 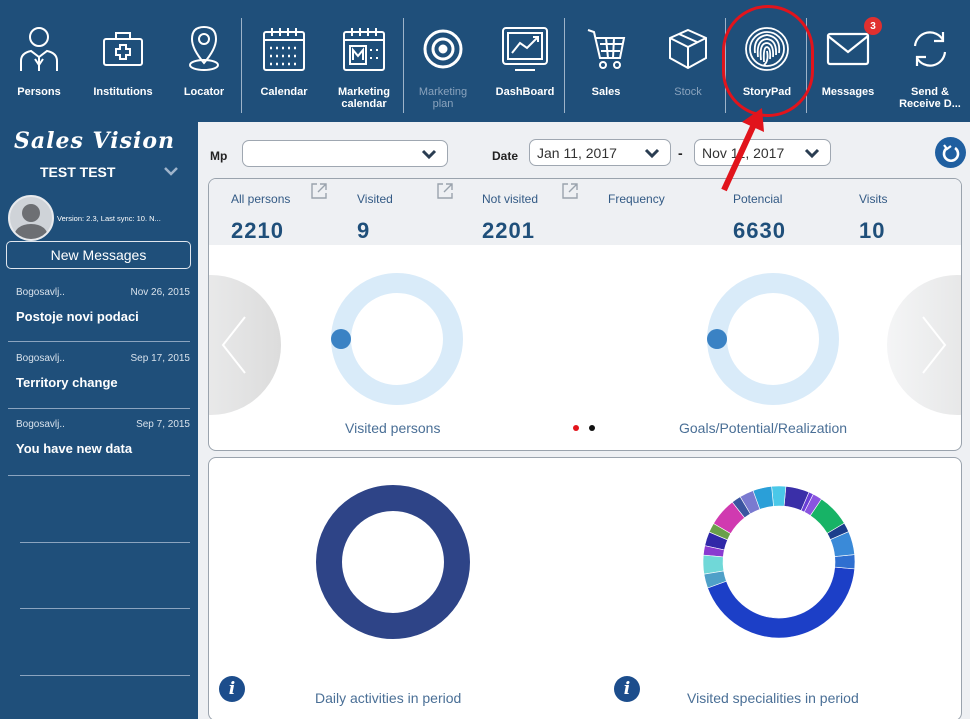 What do you see at coordinates (123, 49) in the screenshot?
I see `medical-case-icon` at bounding box center [123, 49].